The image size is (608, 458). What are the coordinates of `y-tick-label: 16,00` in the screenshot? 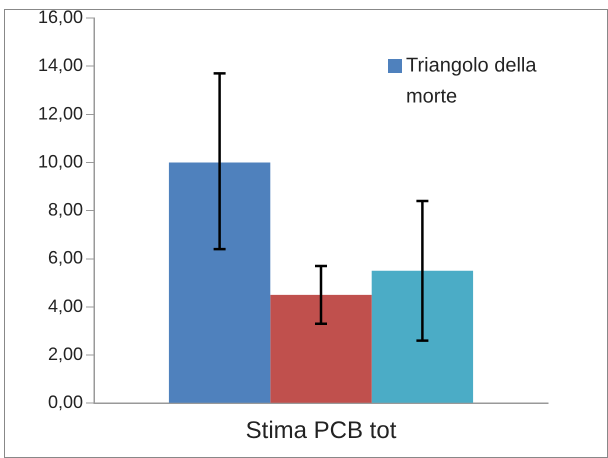 It's located at (60, 16).